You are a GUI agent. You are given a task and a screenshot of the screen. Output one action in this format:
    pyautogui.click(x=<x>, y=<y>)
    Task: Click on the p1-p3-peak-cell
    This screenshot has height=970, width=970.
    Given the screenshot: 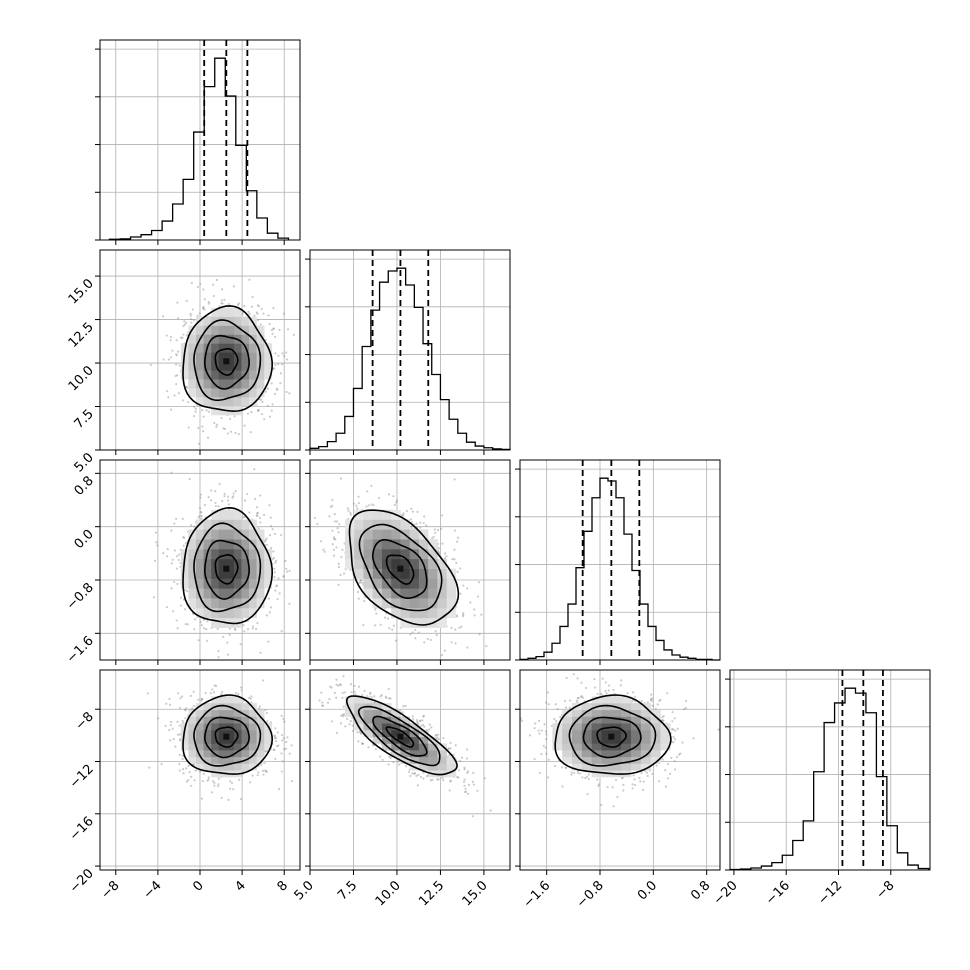 What is the action you would take?
    pyautogui.click(x=226, y=568)
    